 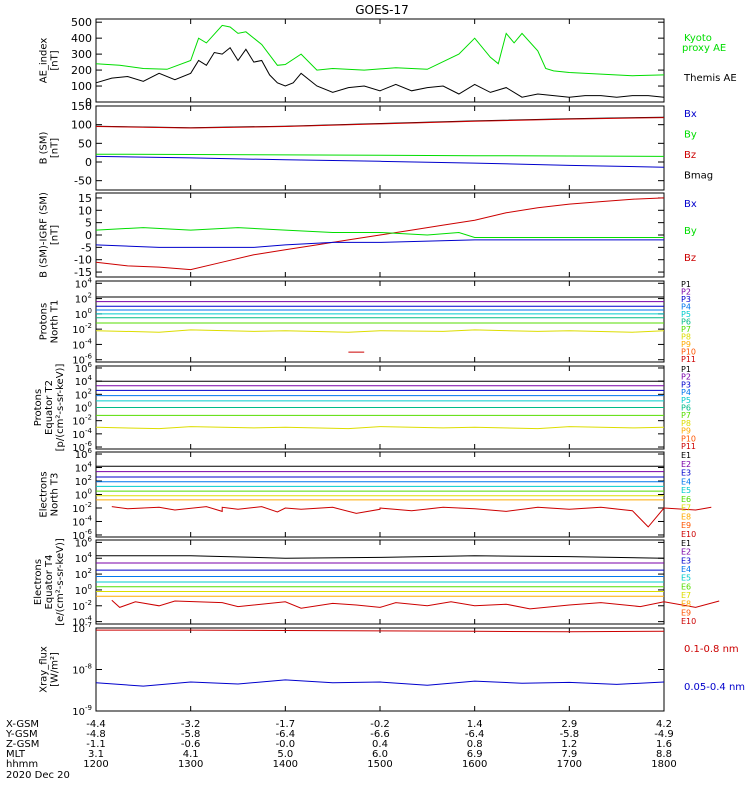 I want to click on y-axis-label: B (SM)-IGRF (SM), so click(x=44, y=235).